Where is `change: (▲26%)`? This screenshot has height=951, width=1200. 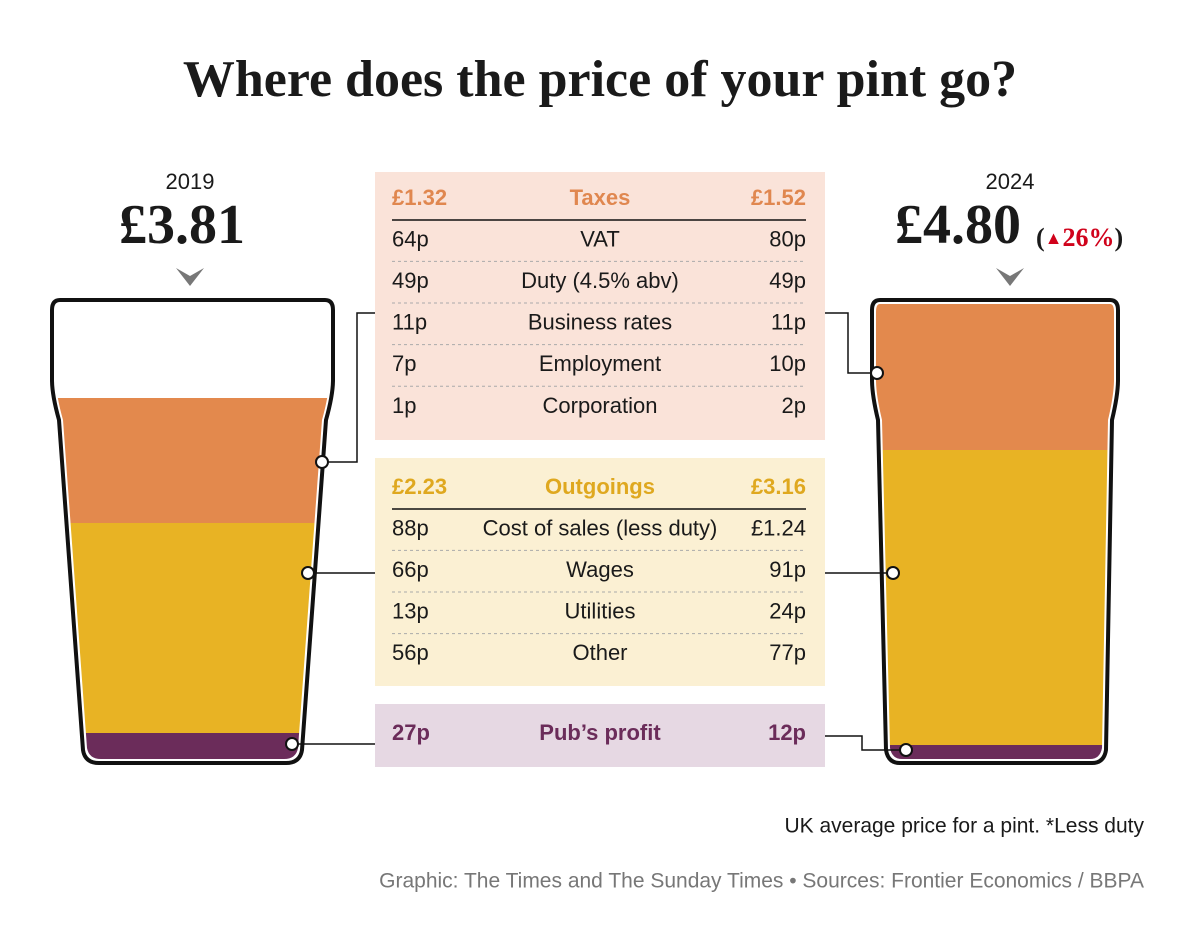 change: (▲26%) is located at coordinates (1079, 237).